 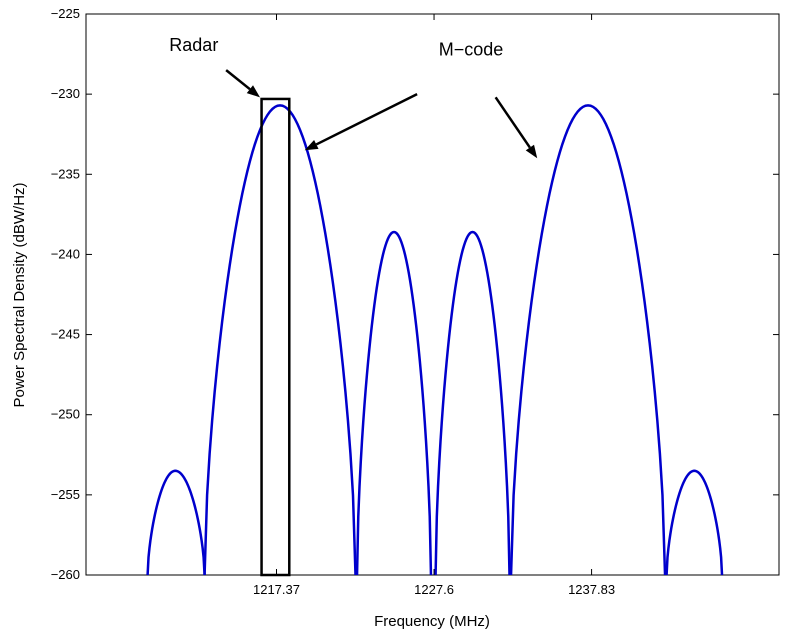 I want to click on radar-band-box, so click(x=275, y=337).